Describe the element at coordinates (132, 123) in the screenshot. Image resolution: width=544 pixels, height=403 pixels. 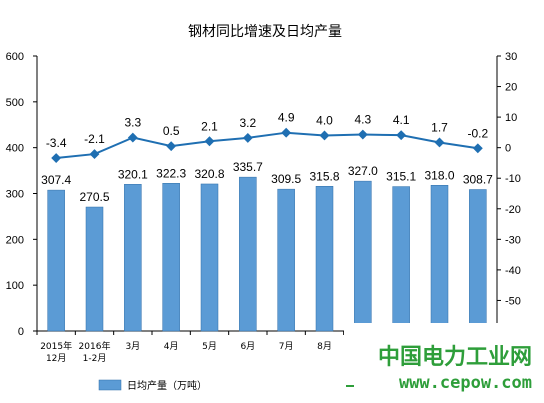
I see `line-value-label: 3.3` at that location.